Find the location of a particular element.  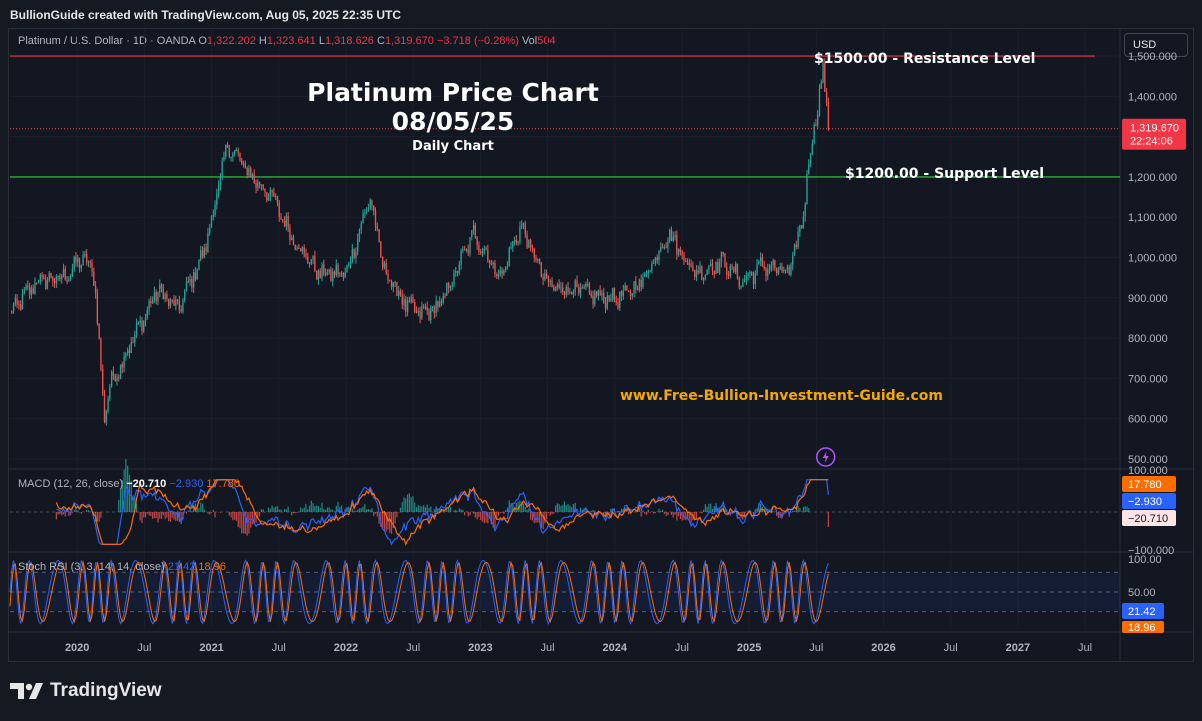

stoch-label: Stoch RSI (3, 3, 14, 14, close) is located at coordinates (91, 567).